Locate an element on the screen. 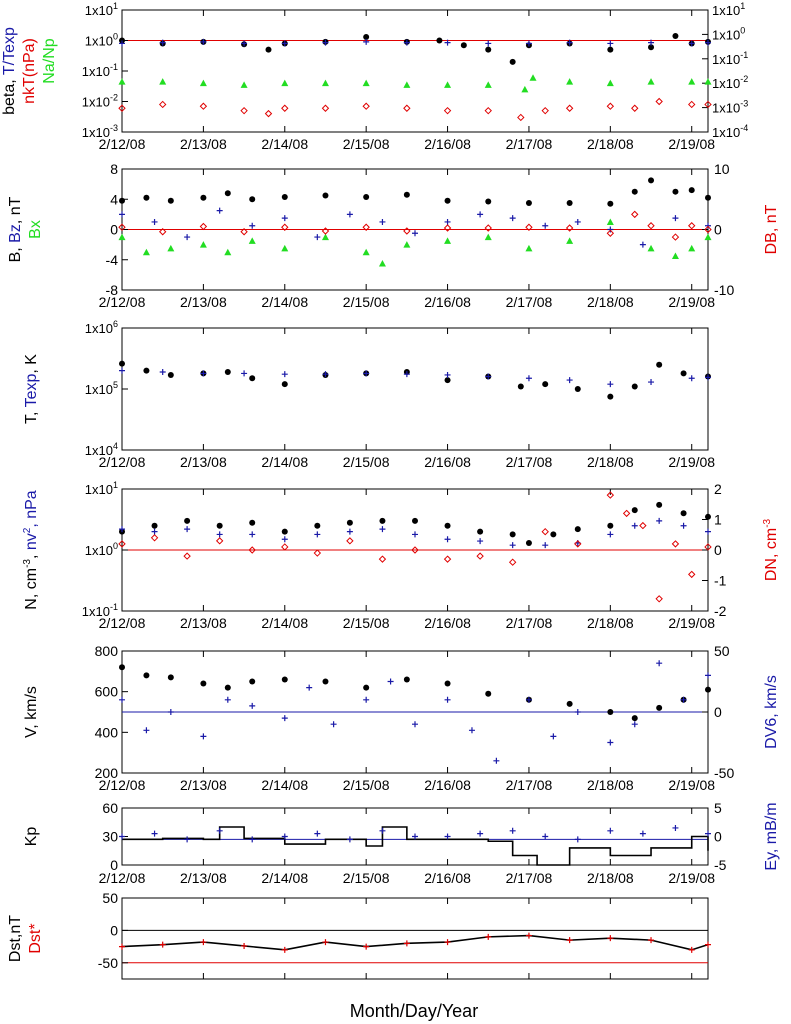 This screenshot has width=791, height=1024. y-tick-label: -5 is located at coordinates (720, 865).